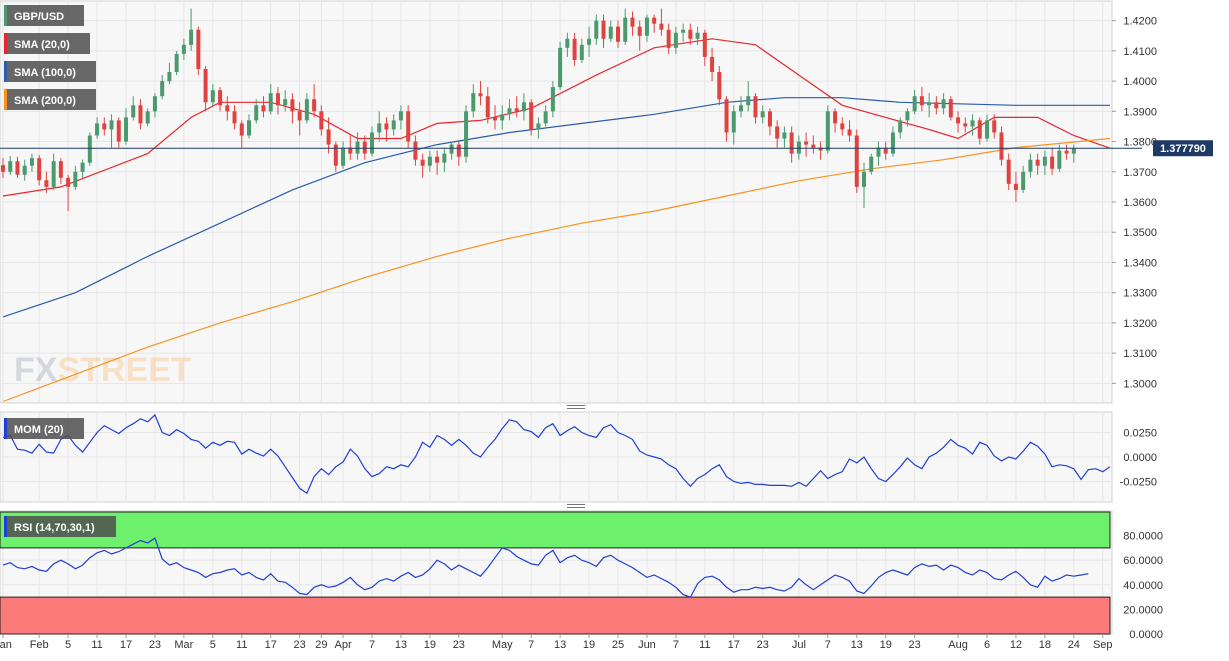  Describe the element at coordinates (1140, 434) in the screenshot. I see `momentum-tick-label: 0.0250` at that location.